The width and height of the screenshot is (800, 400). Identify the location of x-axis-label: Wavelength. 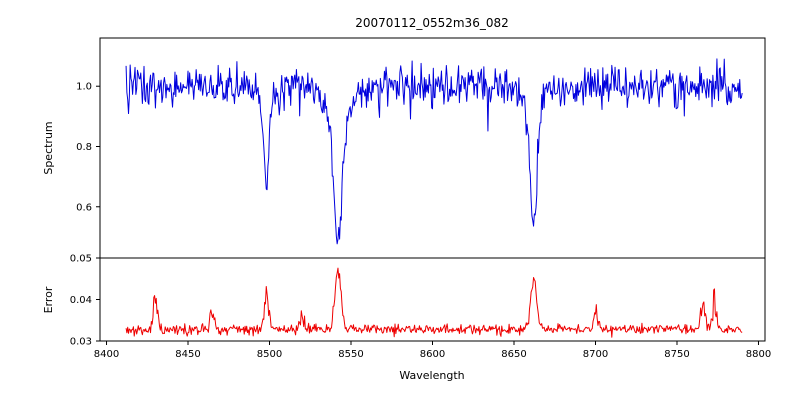
(431, 375).